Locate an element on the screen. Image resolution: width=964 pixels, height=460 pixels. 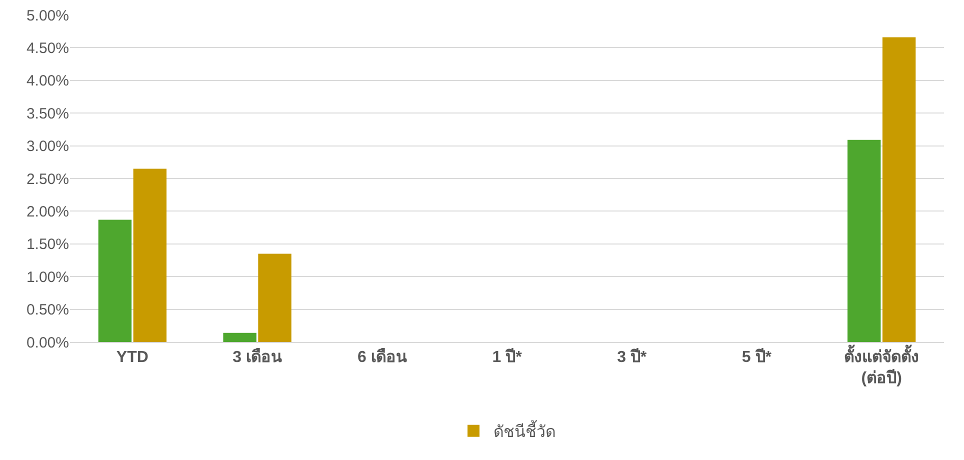
y-tick-label: 2.00% is located at coordinates (47, 211).